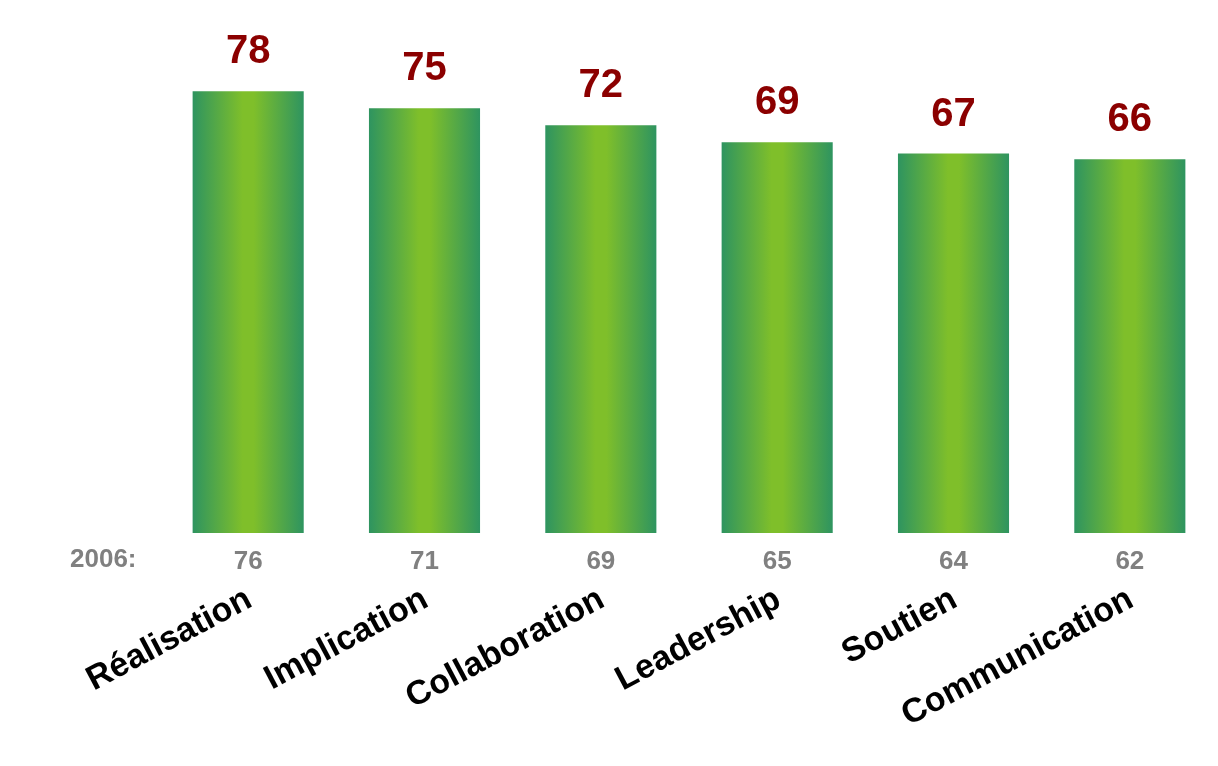 The height and width of the screenshot is (766, 1218). I want to click on data-label: 66, so click(1130, 117).